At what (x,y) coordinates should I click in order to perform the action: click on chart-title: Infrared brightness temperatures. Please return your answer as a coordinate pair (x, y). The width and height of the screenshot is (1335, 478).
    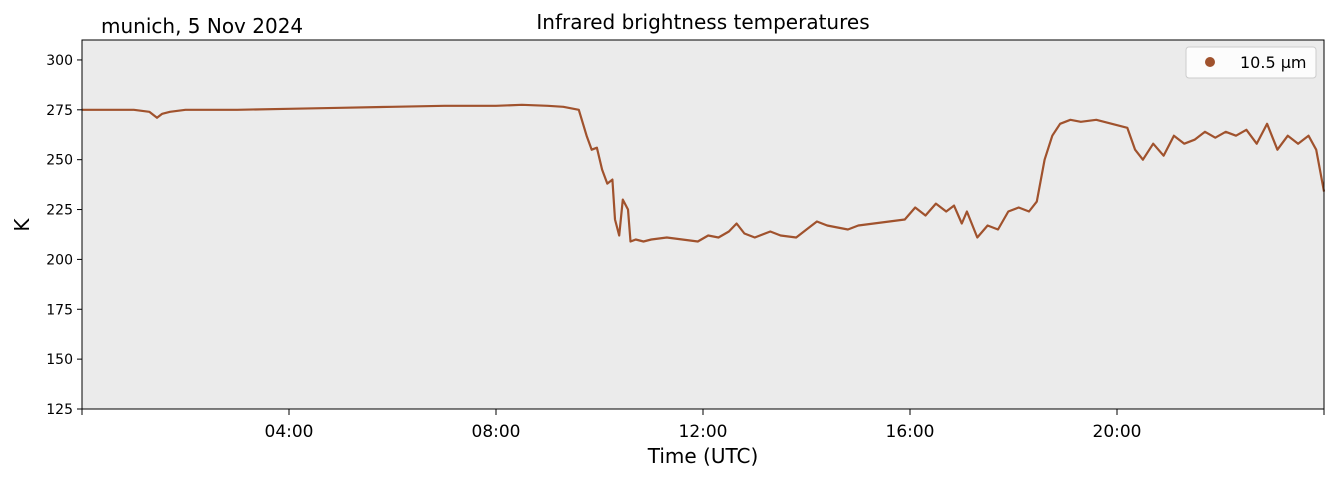
    Looking at the image, I should click on (702, 22).